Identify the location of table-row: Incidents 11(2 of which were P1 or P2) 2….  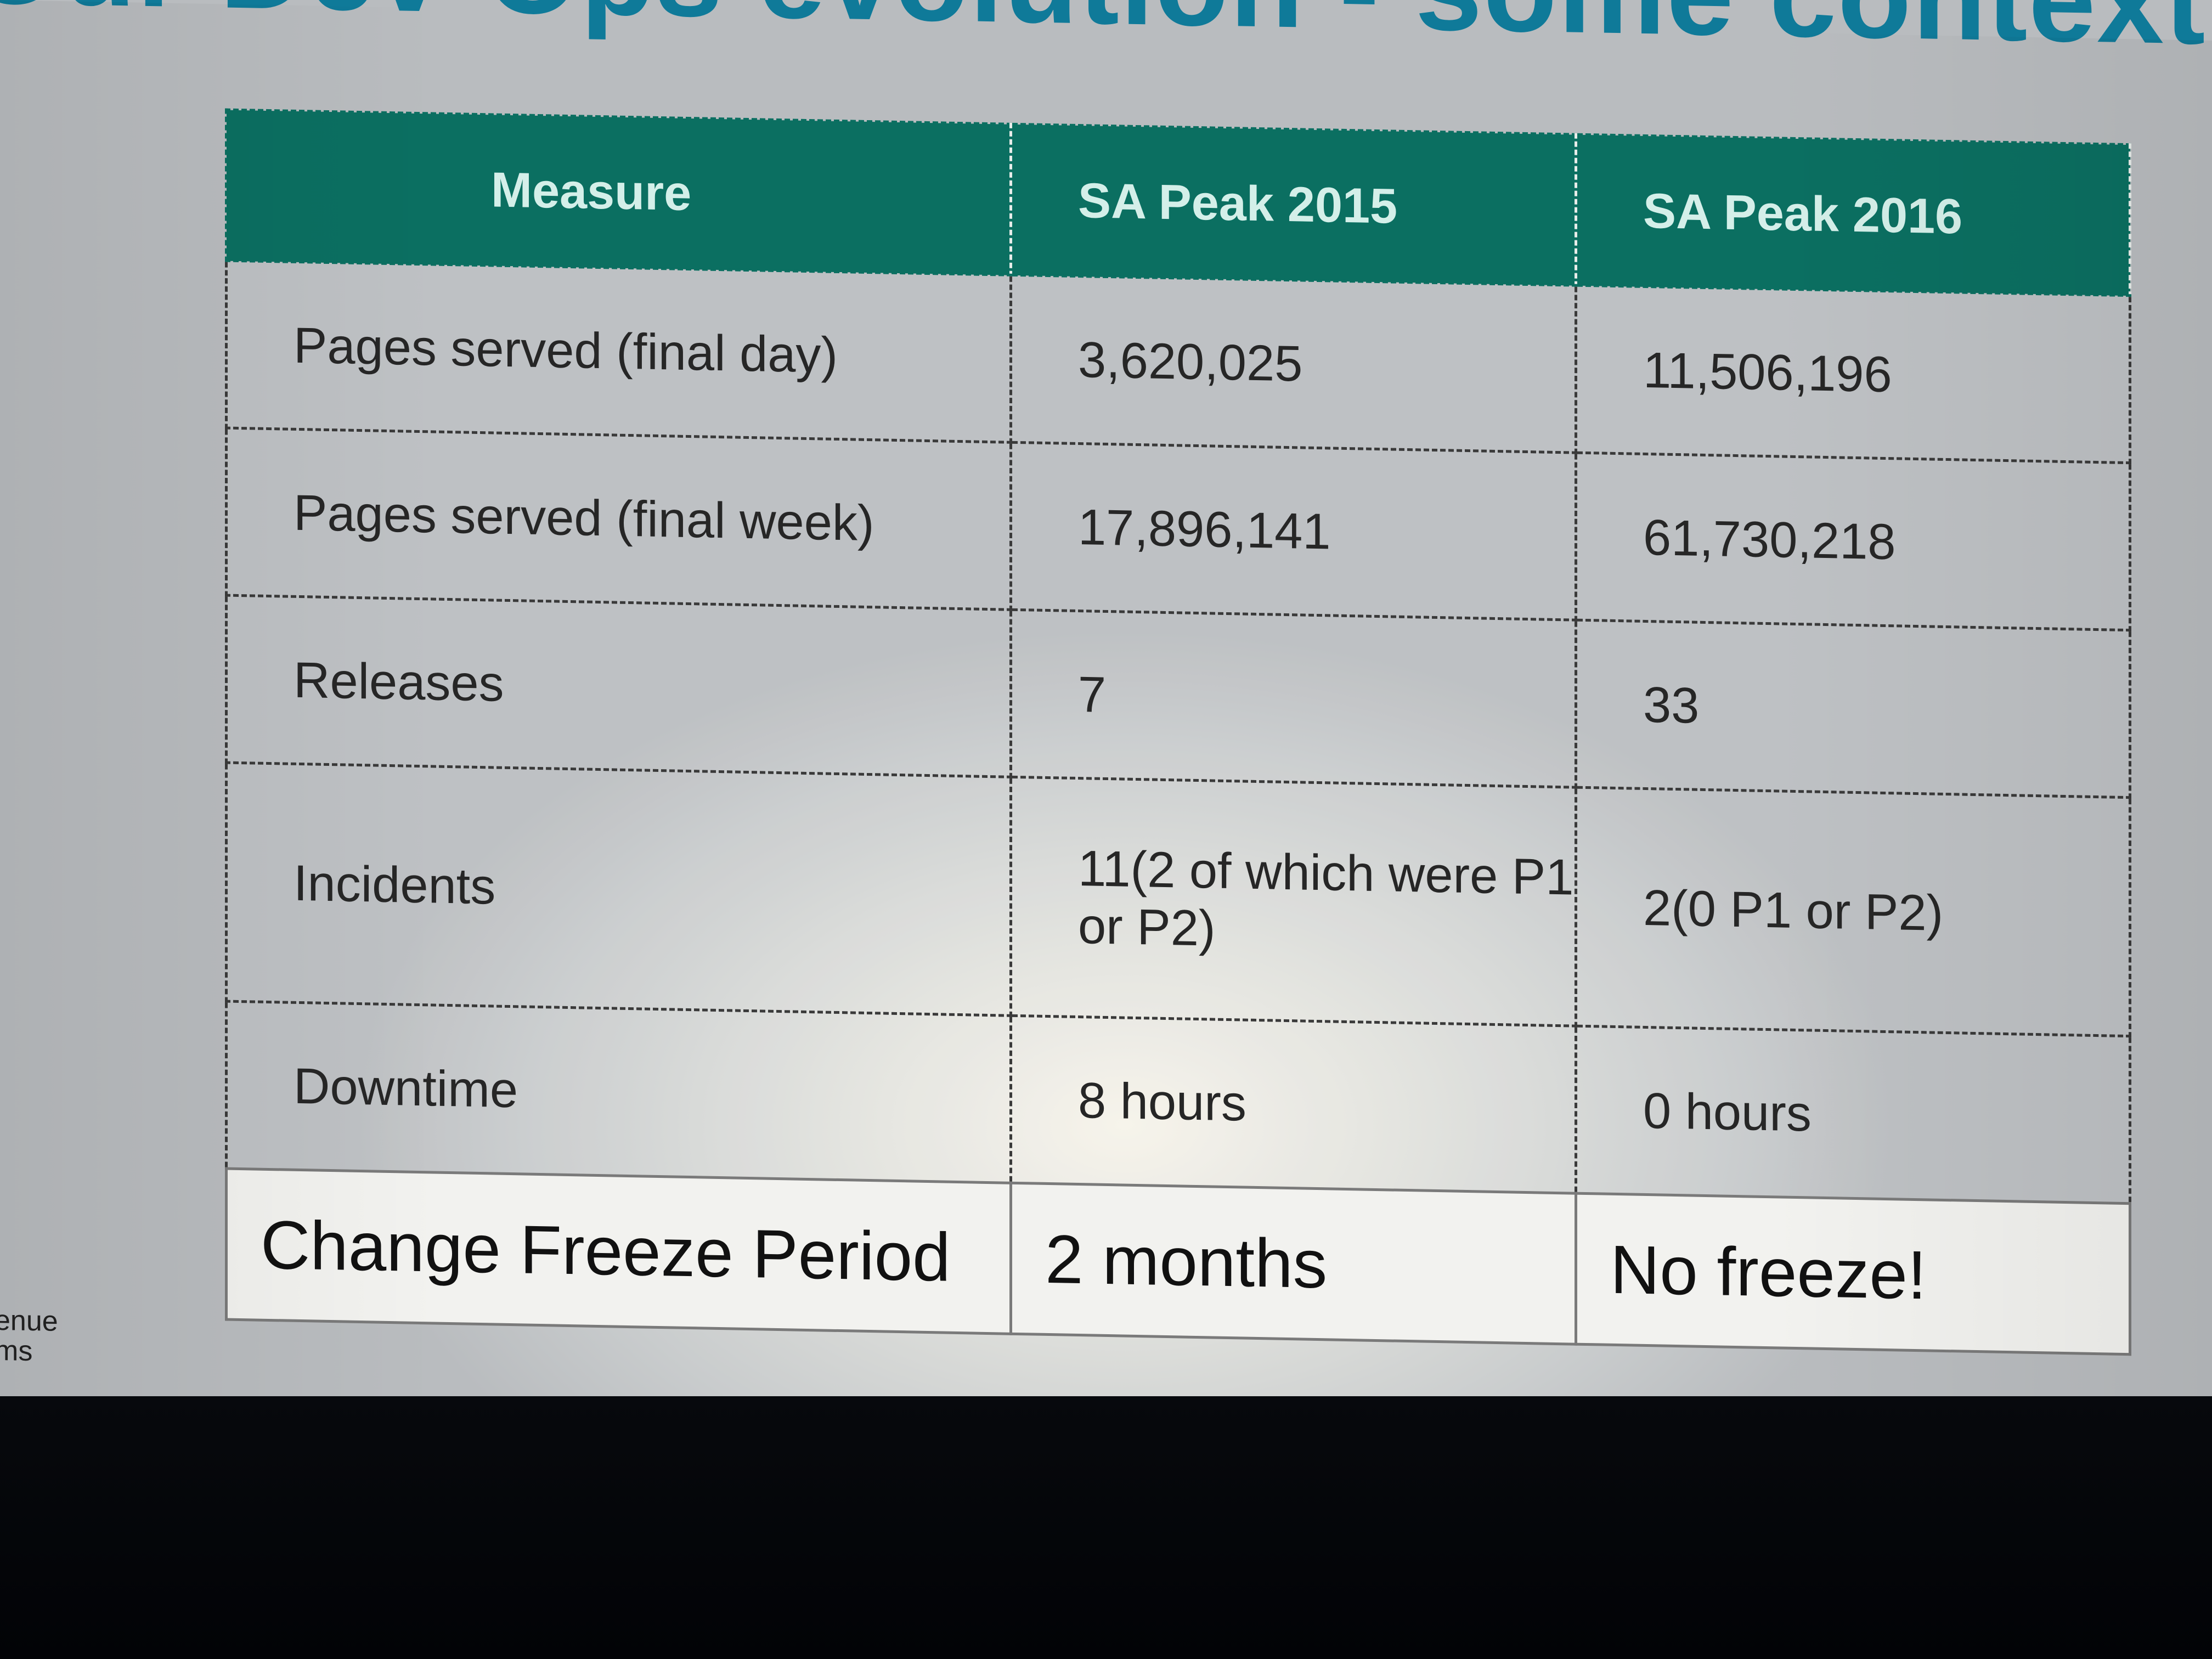
(1178, 900).